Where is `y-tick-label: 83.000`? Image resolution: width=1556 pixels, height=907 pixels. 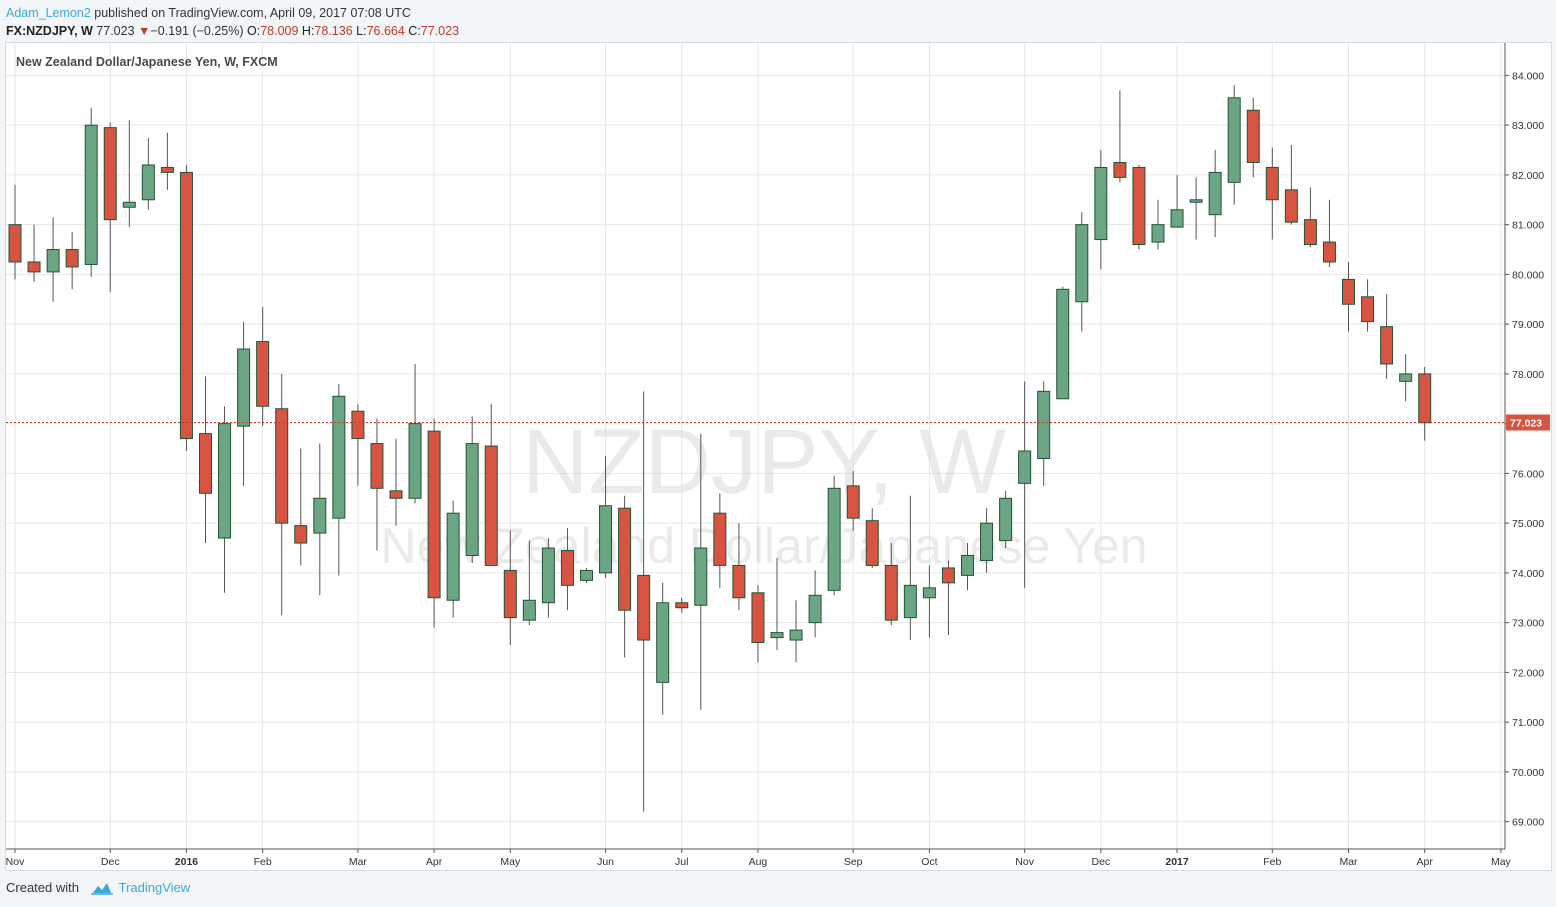 y-tick-label: 83.000 is located at coordinates (1528, 126).